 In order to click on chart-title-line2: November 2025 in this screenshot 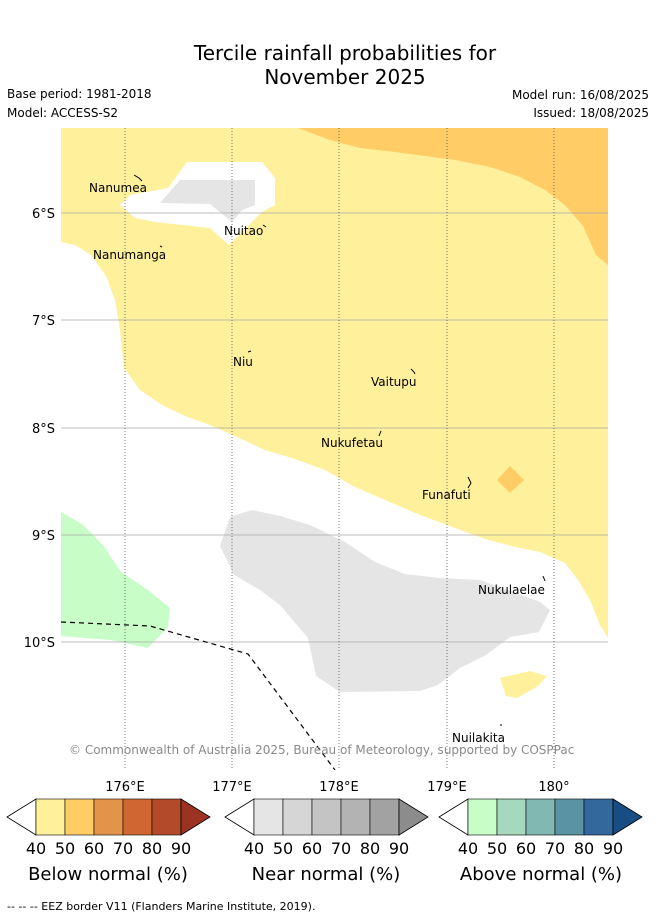, I will do `click(345, 77)`.